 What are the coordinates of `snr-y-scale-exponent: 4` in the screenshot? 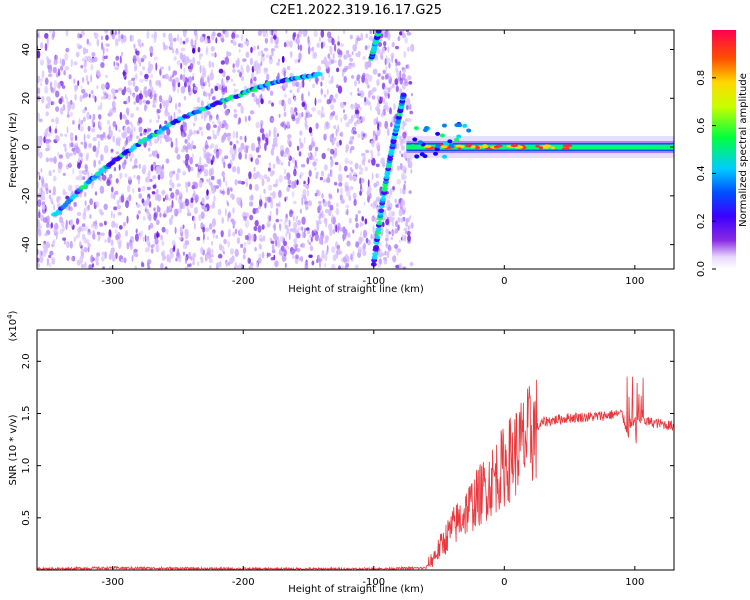 It's located at (10, 316).